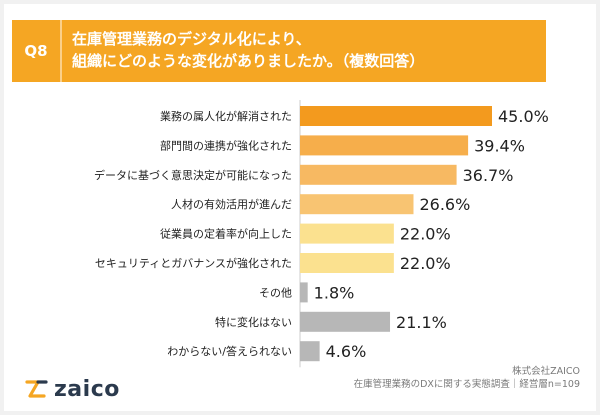 The height and width of the screenshot is (415, 600). Describe the element at coordinates (226, 234) in the screenshot. I see `category-label: 従業員の定着率が向上した` at that location.